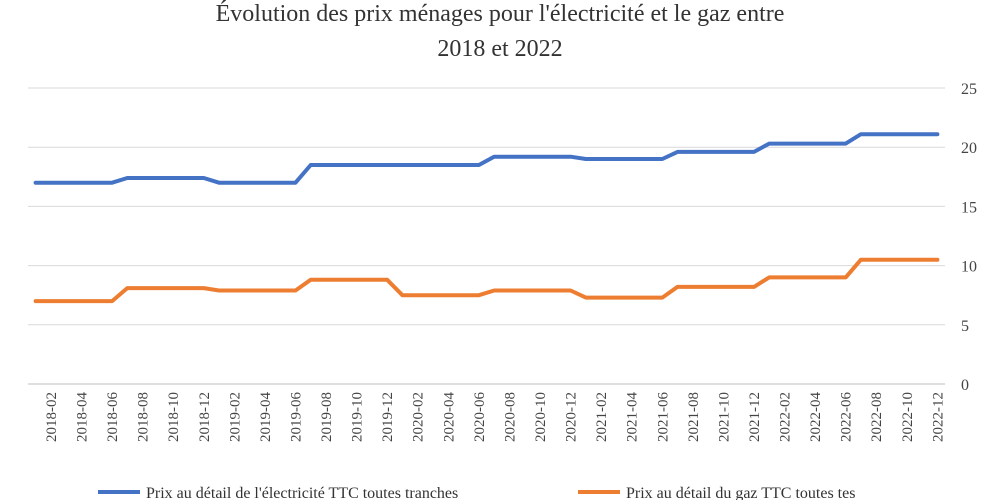 Image resolution: width=1000 pixels, height=500 pixels. What do you see at coordinates (235, 417) in the screenshot?
I see `x-tick-label: 2019-02` at bounding box center [235, 417].